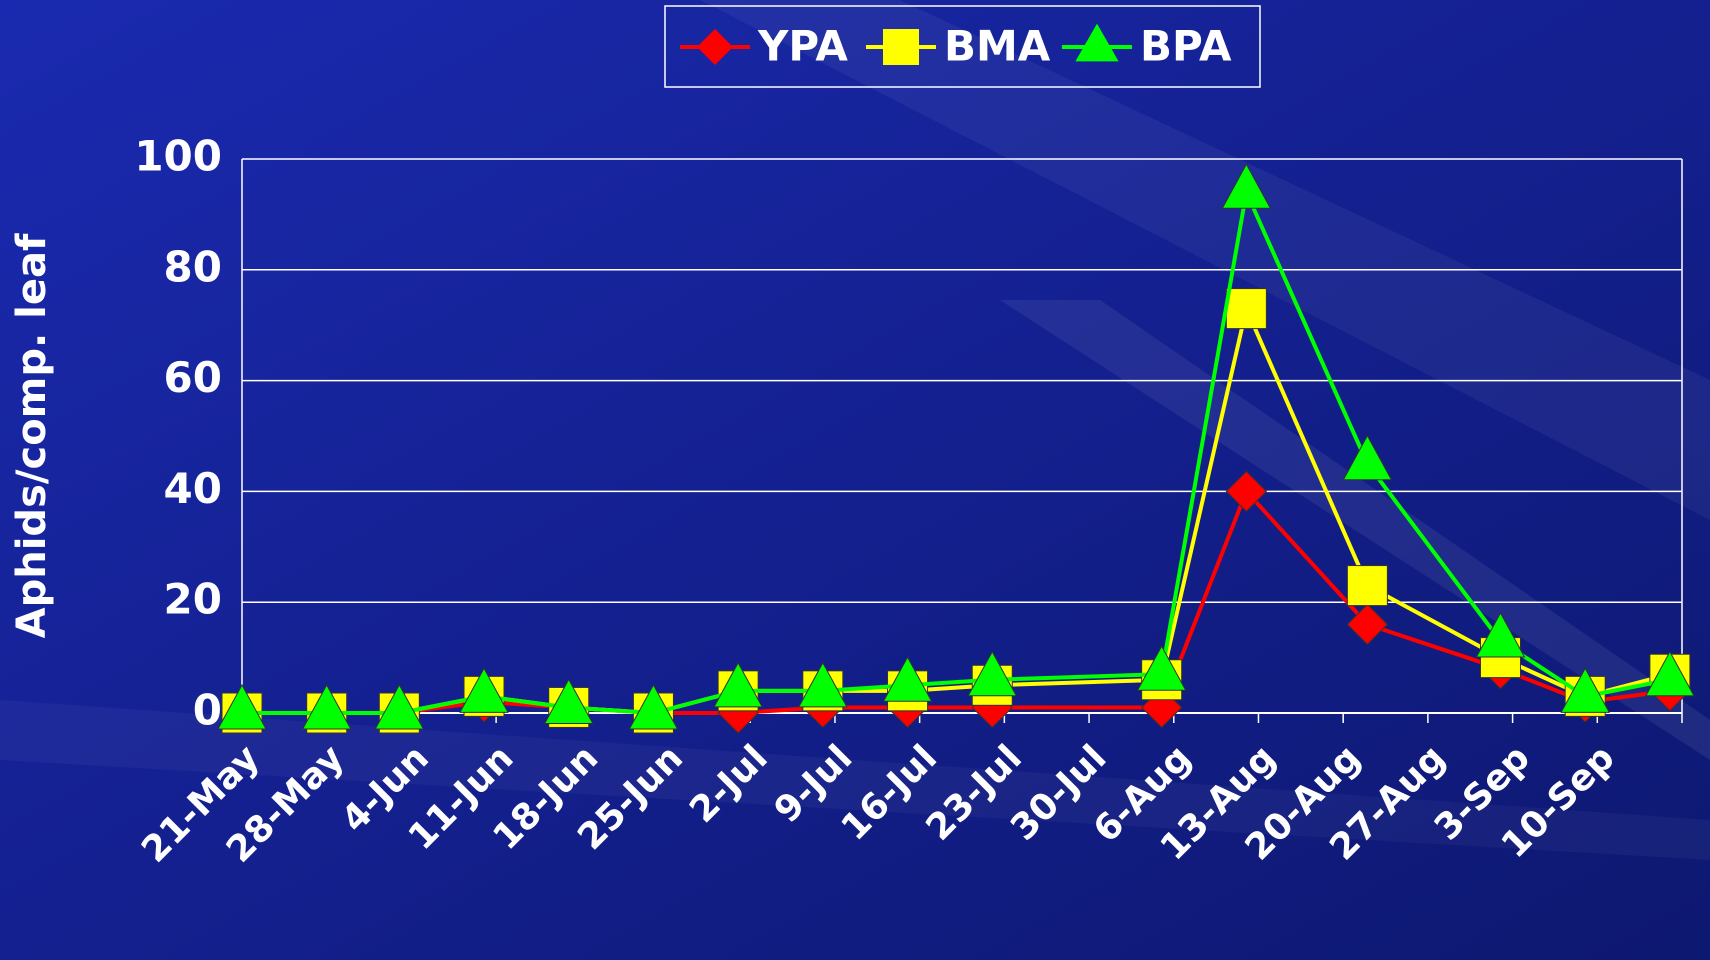 The height and width of the screenshot is (960, 1710). Describe the element at coordinates (1186, 46) in the screenshot. I see `legend-label: BPA` at that location.